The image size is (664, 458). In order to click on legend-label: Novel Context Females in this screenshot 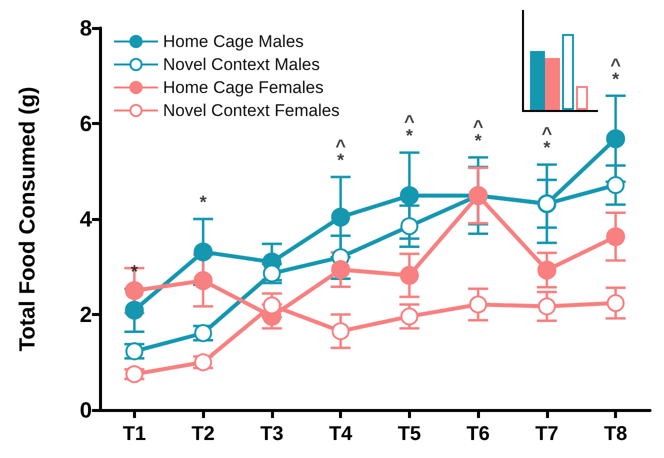, I will do `click(251, 110)`.